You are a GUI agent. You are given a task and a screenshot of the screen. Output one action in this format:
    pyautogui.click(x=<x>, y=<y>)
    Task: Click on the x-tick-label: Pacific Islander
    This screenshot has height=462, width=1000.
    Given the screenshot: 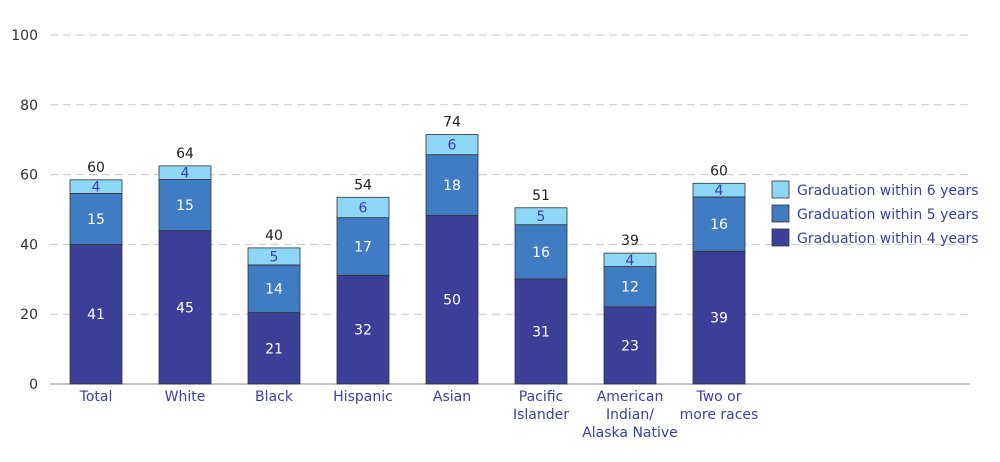 What is the action you would take?
    pyautogui.click(x=541, y=406)
    